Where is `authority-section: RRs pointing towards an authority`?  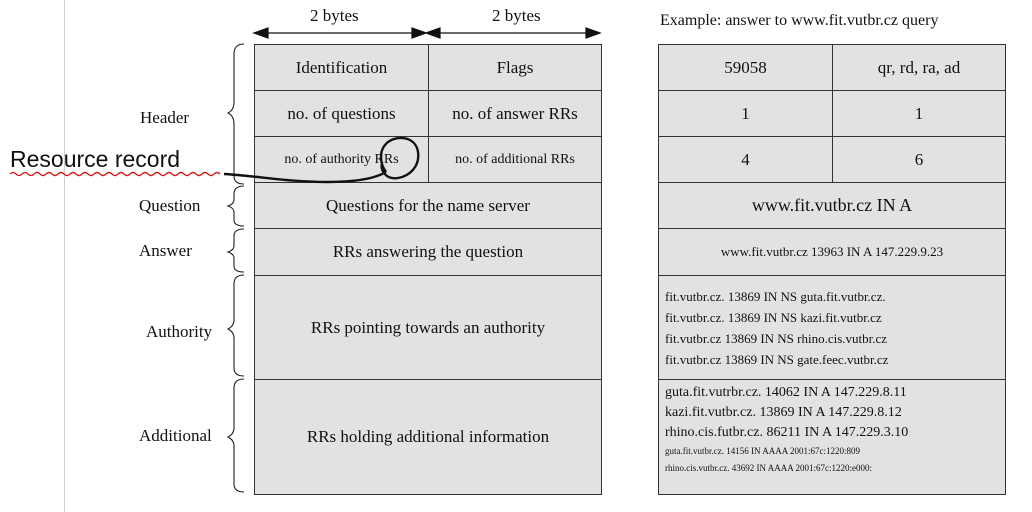
authority-section: RRs pointing towards an authority is located at coordinates (428, 327).